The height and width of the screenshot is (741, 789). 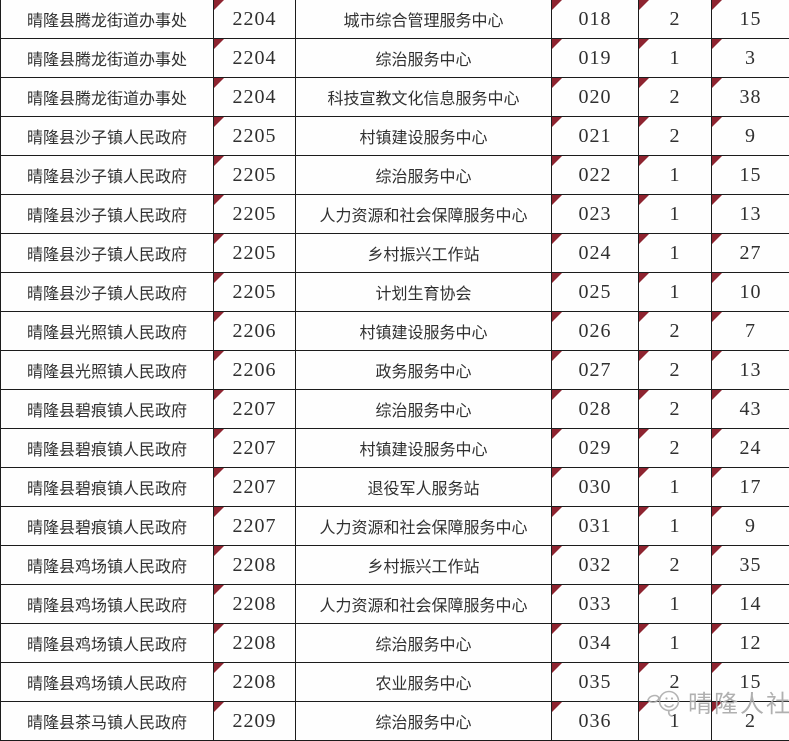 I want to click on cell-text: 38, so click(x=750, y=96).